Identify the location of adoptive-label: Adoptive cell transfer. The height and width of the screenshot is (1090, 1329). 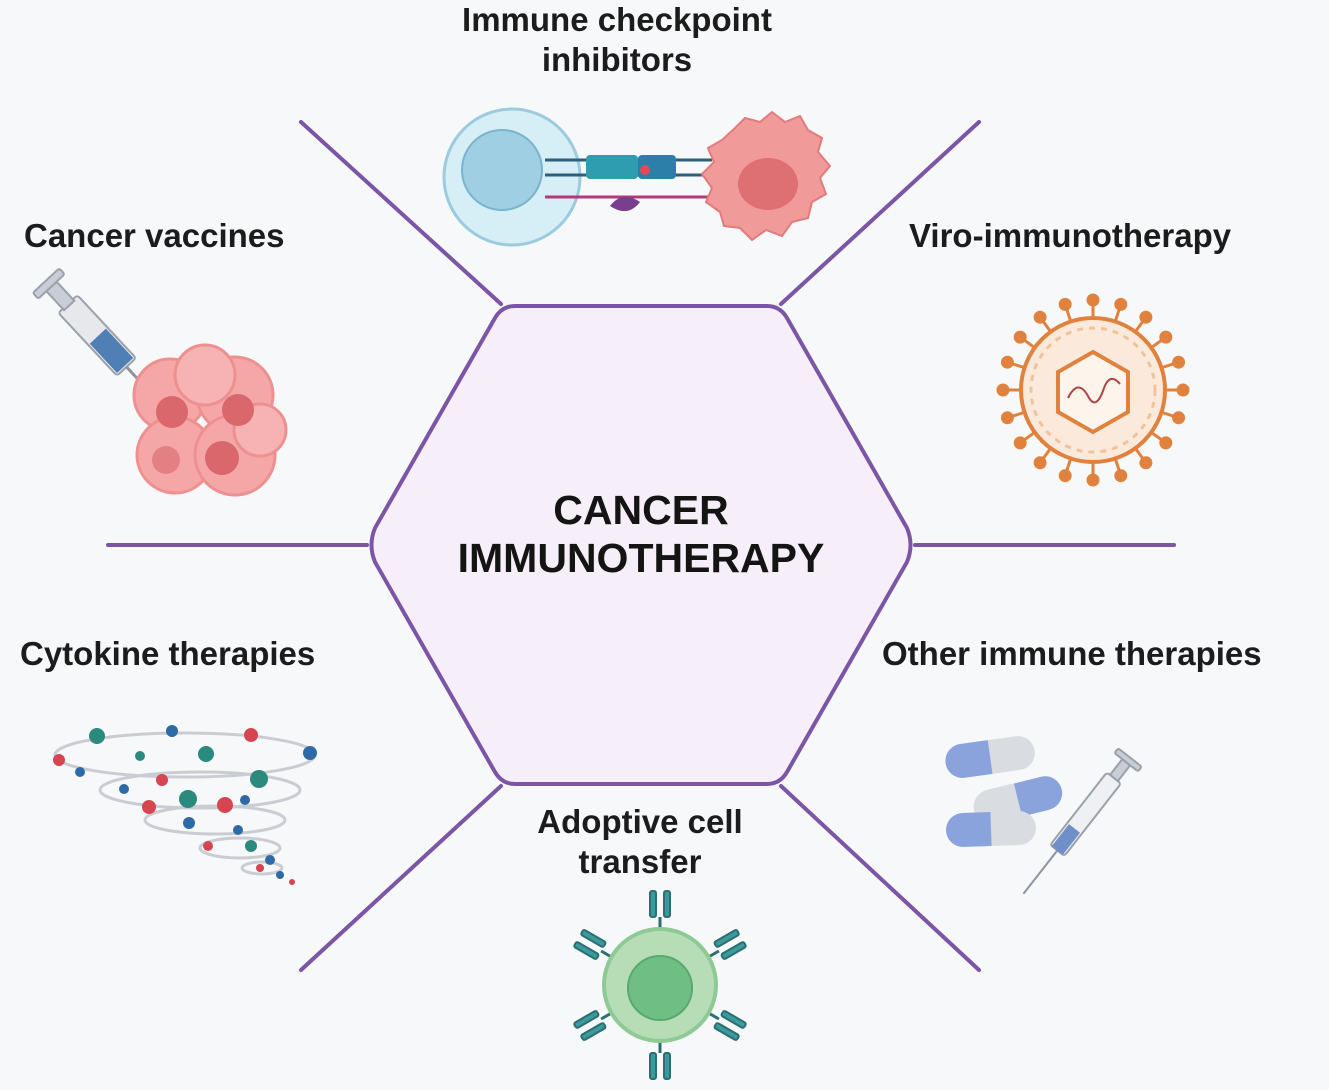
(640, 842).